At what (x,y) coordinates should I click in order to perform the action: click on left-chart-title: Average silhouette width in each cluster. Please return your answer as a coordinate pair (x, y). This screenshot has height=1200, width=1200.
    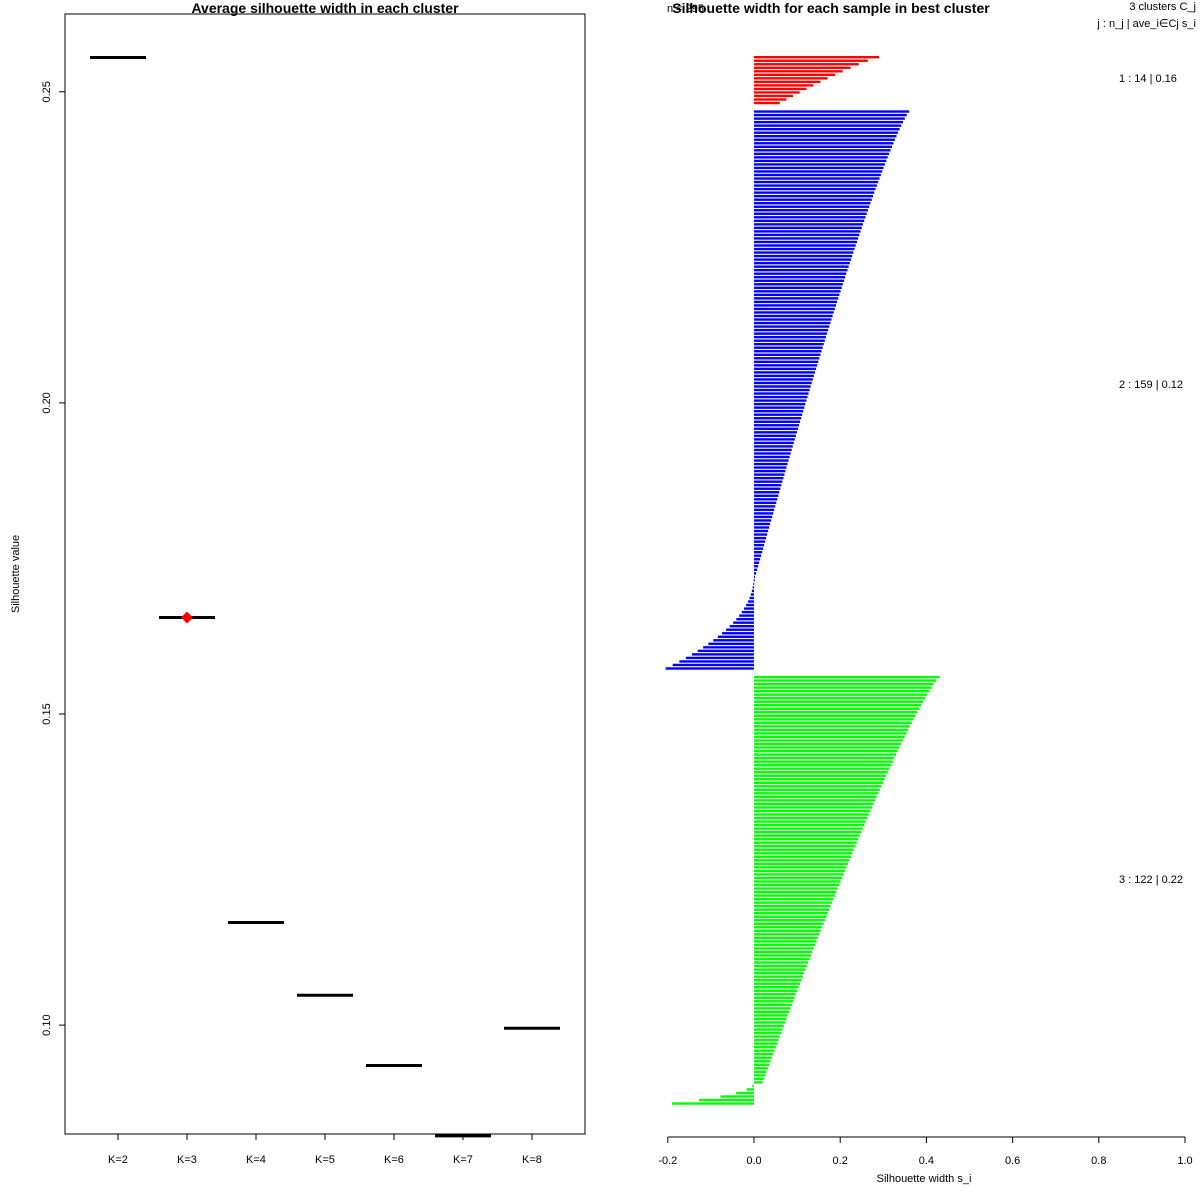
    Looking at the image, I should click on (325, 8).